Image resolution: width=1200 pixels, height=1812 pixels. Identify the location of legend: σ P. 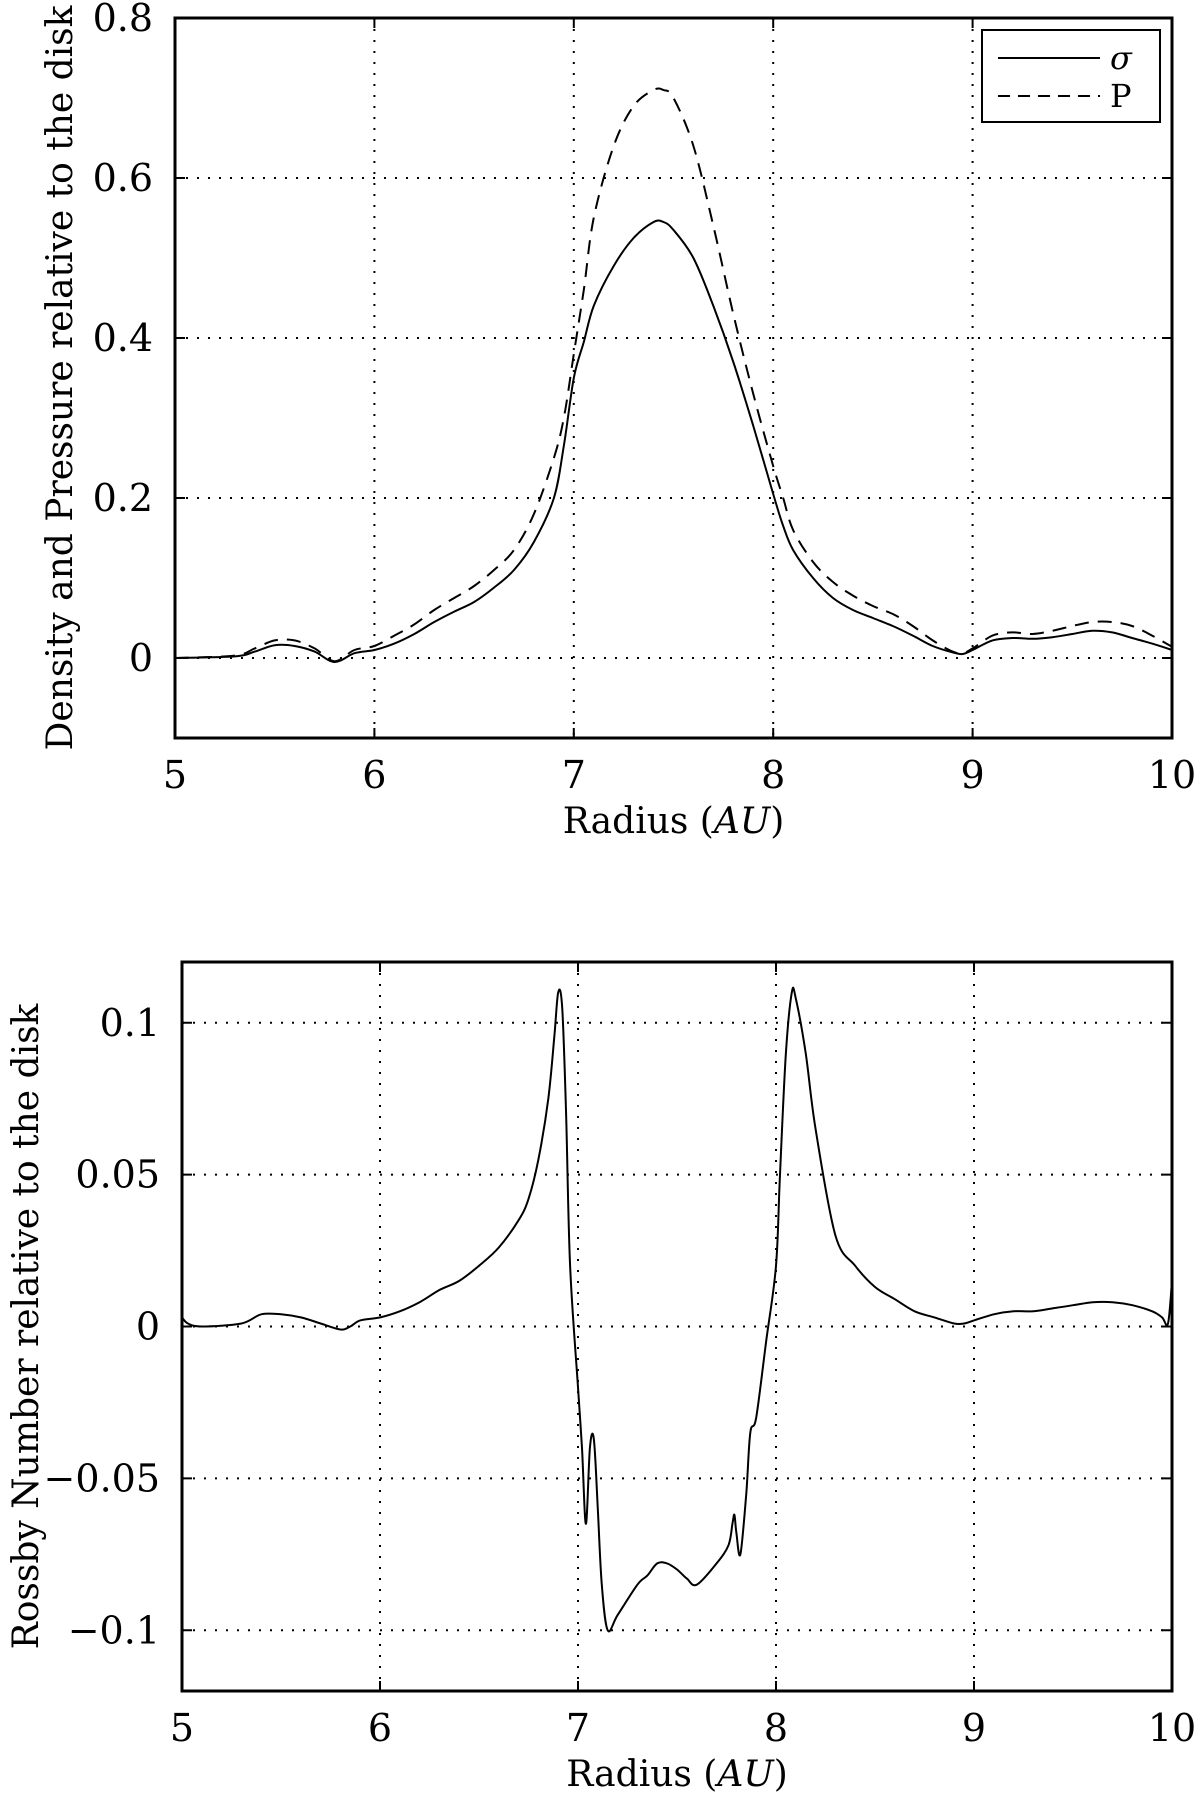
(1071, 76).